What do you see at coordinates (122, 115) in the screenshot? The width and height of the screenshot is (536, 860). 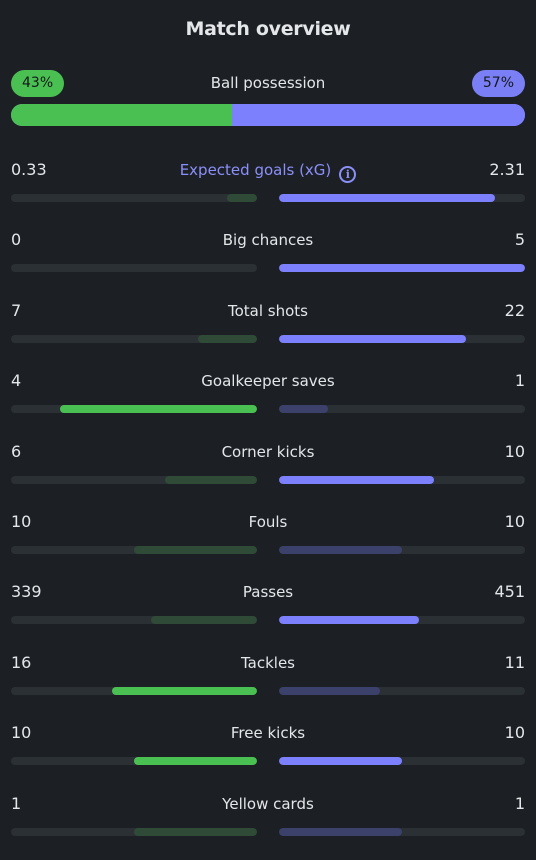 I see `possession-bar-home` at bounding box center [122, 115].